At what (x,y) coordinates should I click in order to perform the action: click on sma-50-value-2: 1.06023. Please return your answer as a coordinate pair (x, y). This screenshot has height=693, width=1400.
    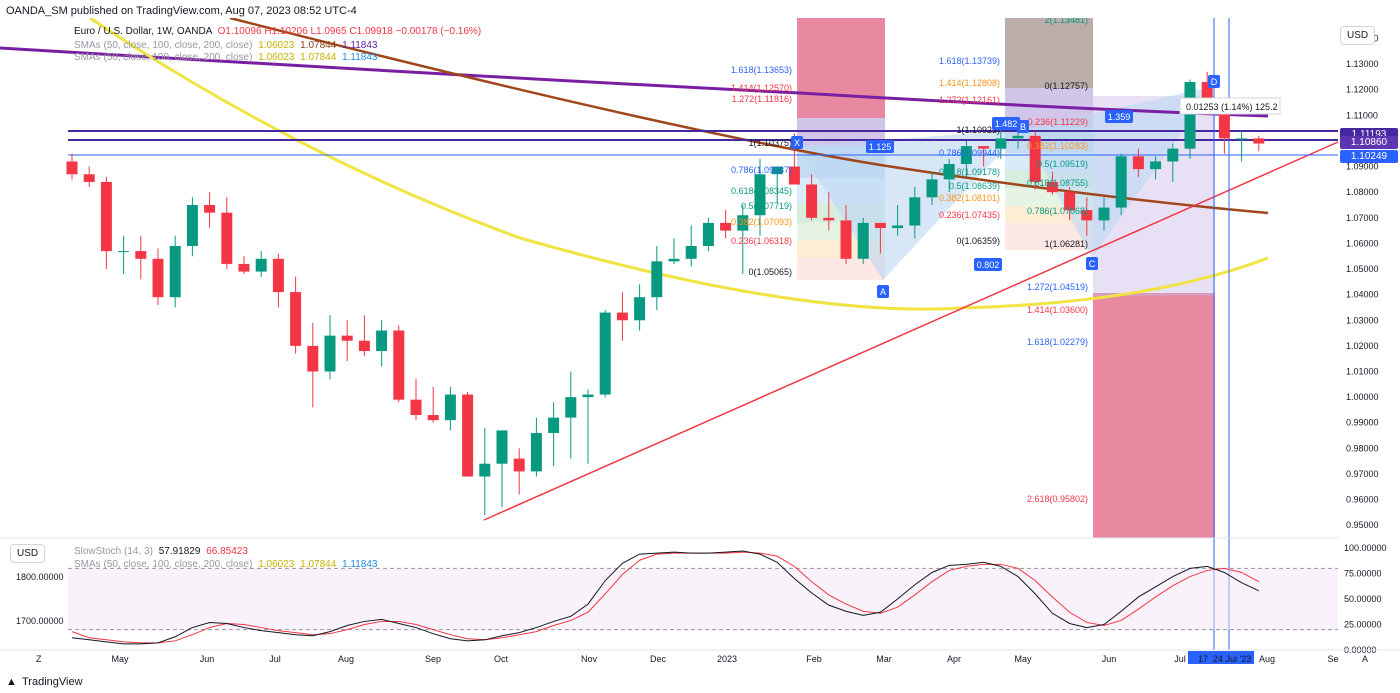
    Looking at the image, I should click on (276, 57).